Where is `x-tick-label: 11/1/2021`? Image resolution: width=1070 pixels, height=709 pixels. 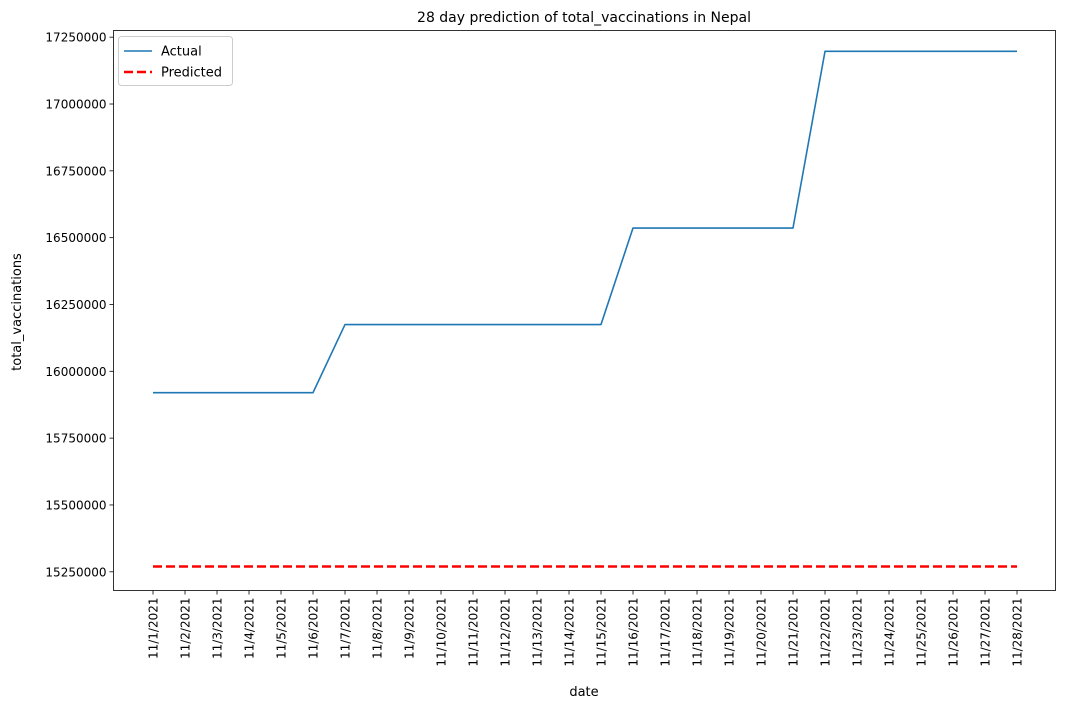 x-tick-label: 11/1/2021 is located at coordinates (154, 629).